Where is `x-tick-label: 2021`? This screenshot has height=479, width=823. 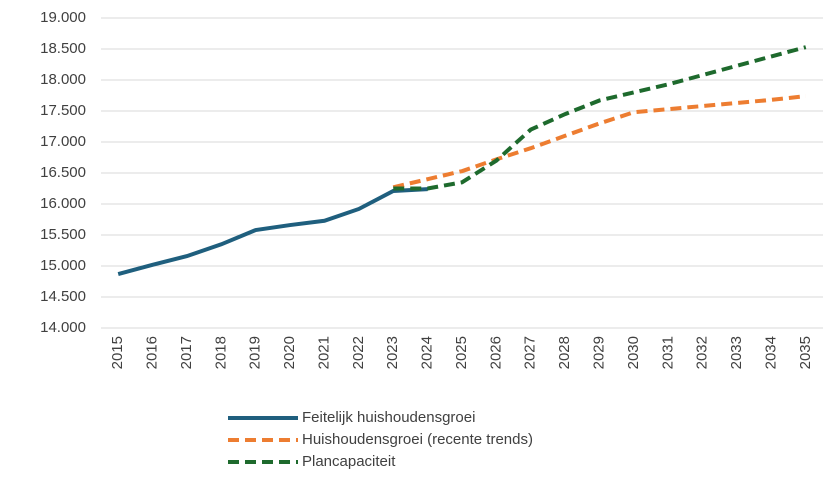
x-tick-label: 2021 is located at coordinates (323, 352).